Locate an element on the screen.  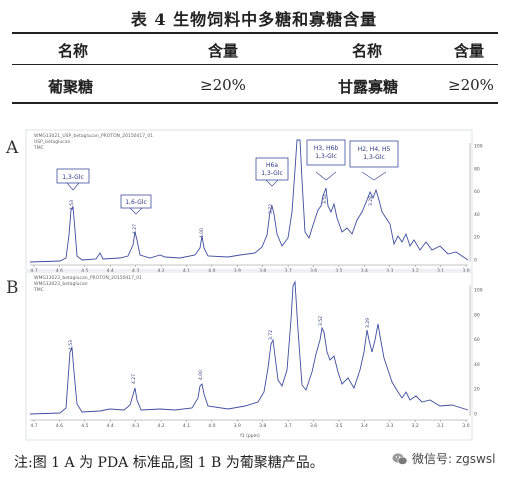
y-tick-label: 40 is located at coordinates (477, 365).